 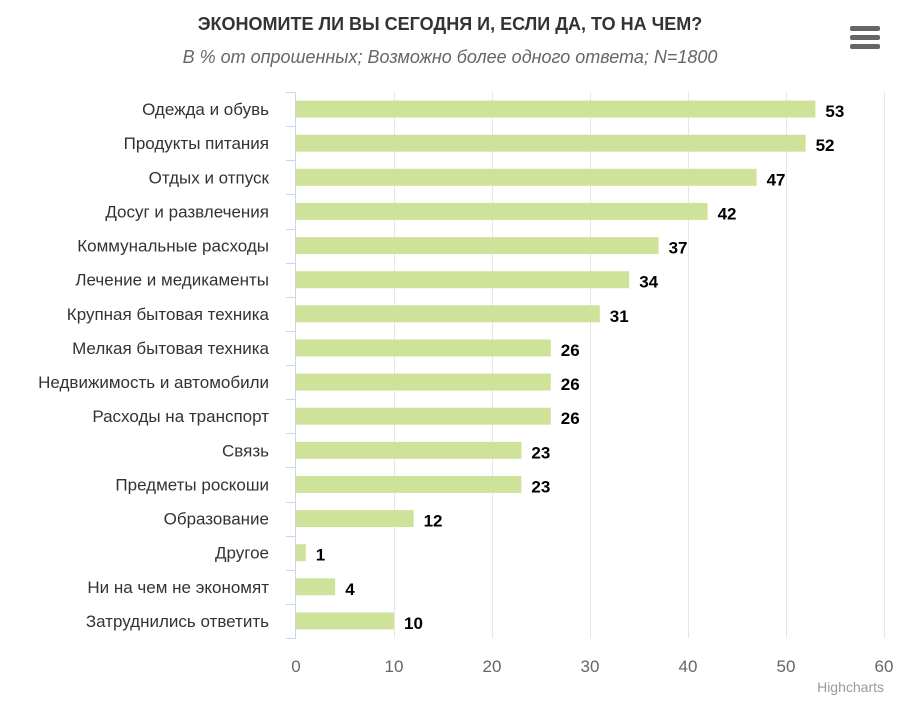 I want to click on category-label: Отдых и отпуск, so click(x=209, y=177).